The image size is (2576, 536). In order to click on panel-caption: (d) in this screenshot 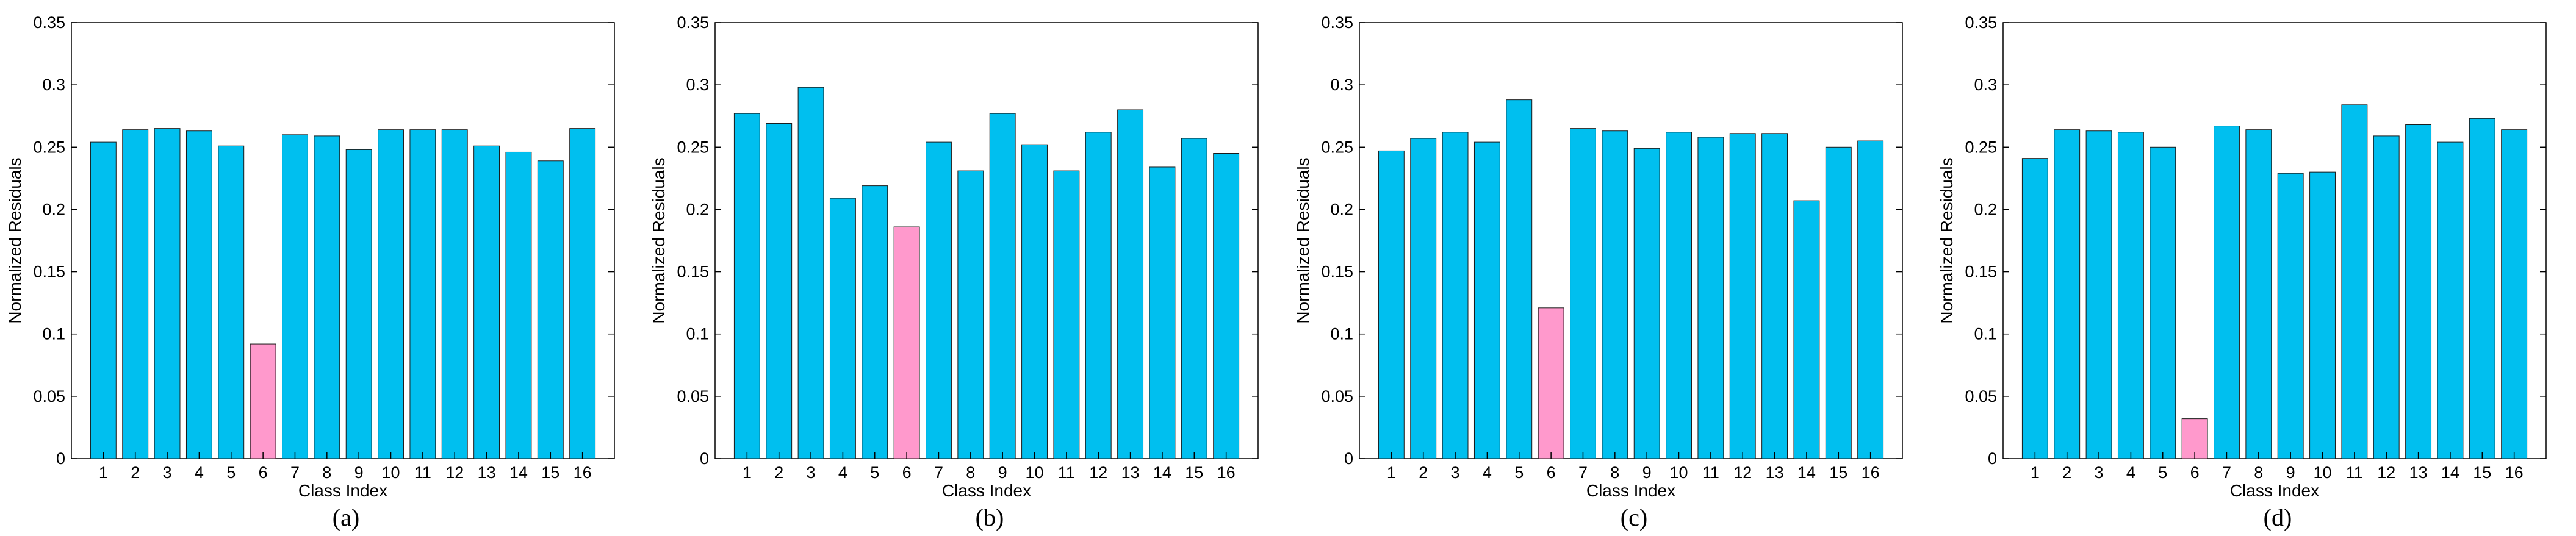, I will do `click(2278, 517)`.